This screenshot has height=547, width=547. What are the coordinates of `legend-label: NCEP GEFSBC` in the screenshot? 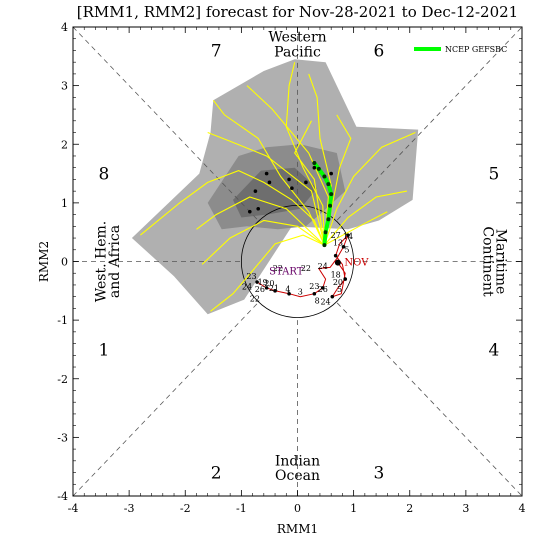 It's located at (476, 49).